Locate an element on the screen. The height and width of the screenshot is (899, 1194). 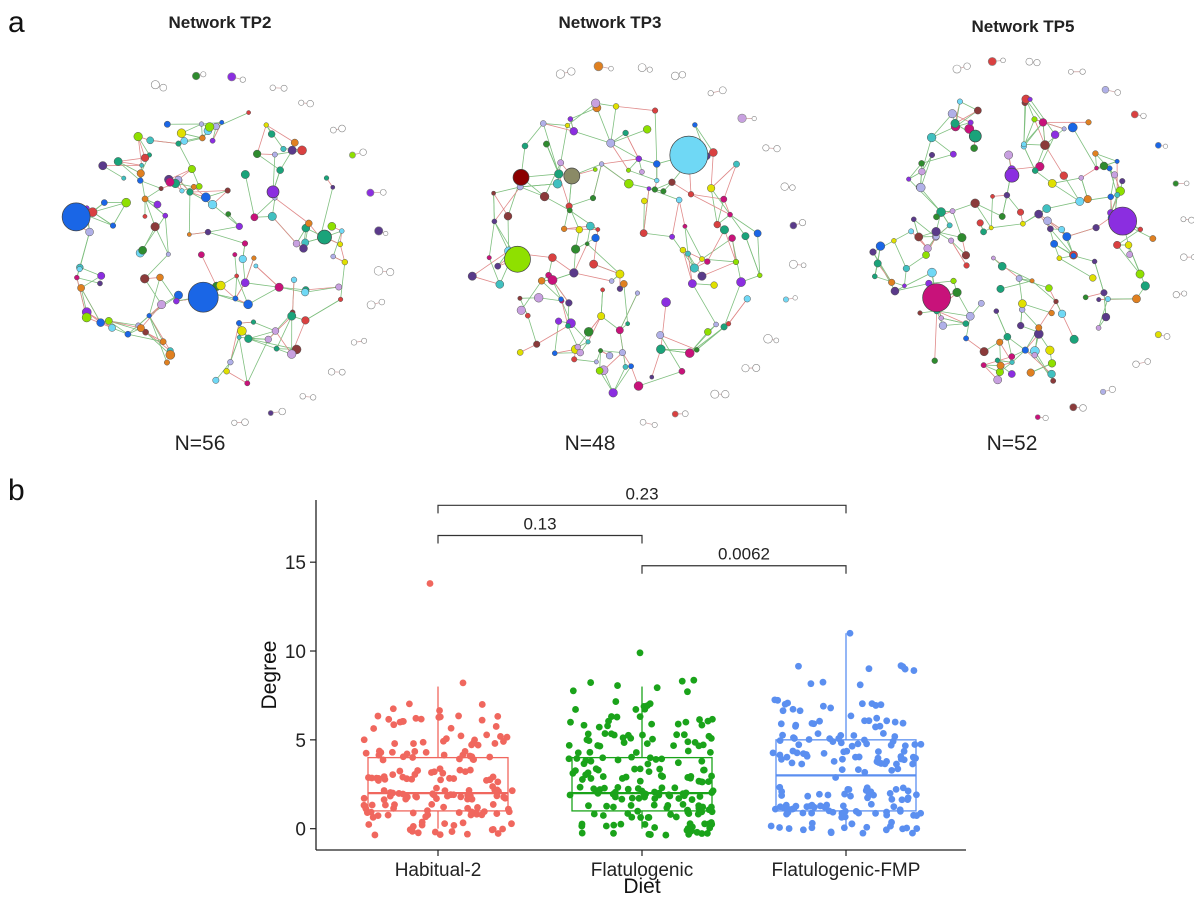
x-tick-label: Flatulogenic-FMP is located at coordinates (846, 870).